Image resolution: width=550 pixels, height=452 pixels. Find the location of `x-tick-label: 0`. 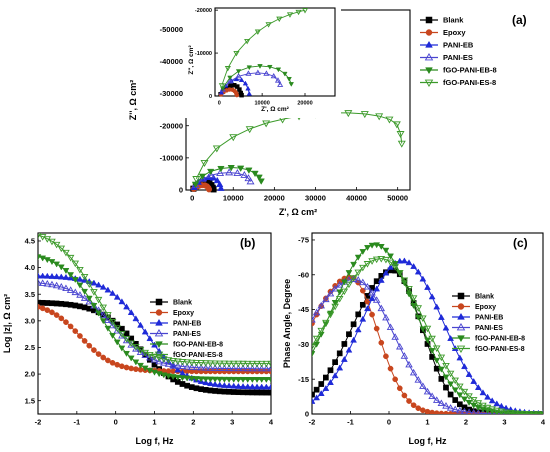

x-tick-label: 0 is located at coordinates (116, 422).